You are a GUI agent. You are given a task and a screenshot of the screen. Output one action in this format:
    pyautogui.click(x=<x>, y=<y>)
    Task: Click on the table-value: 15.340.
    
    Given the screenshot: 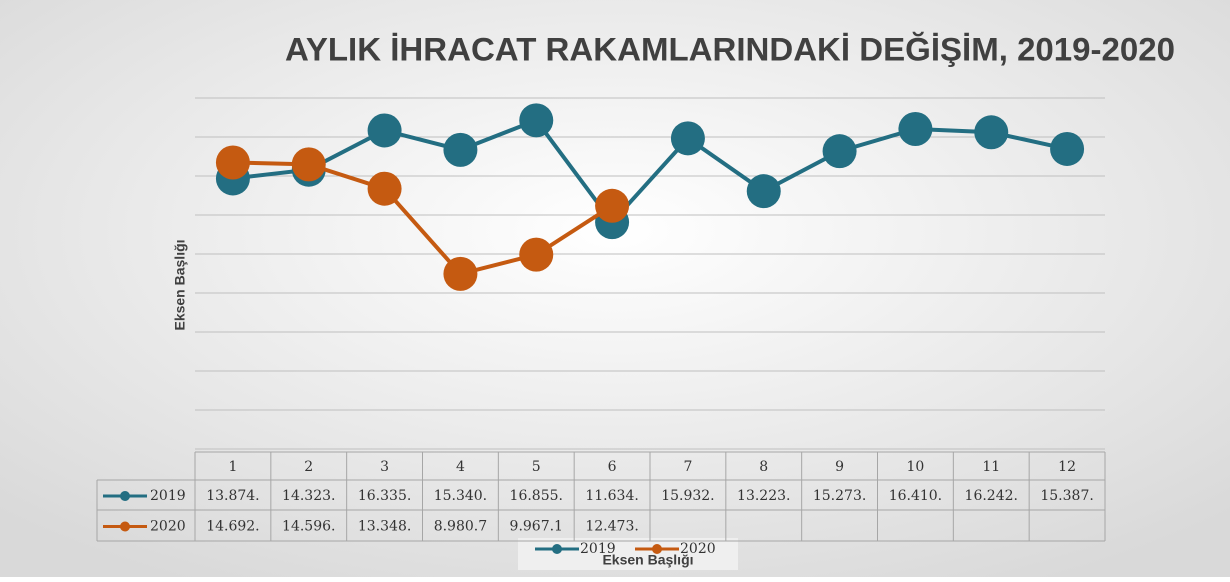 What is the action you would take?
    pyautogui.click(x=460, y=496)
    